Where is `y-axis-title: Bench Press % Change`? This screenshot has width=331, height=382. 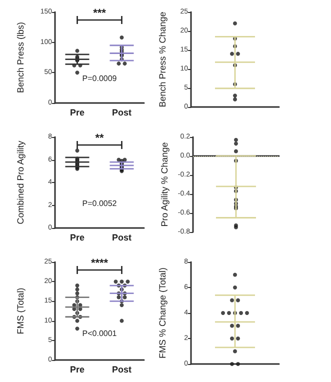 y-axis-title: Bench Press % Change is located at coordinates (163, 60).